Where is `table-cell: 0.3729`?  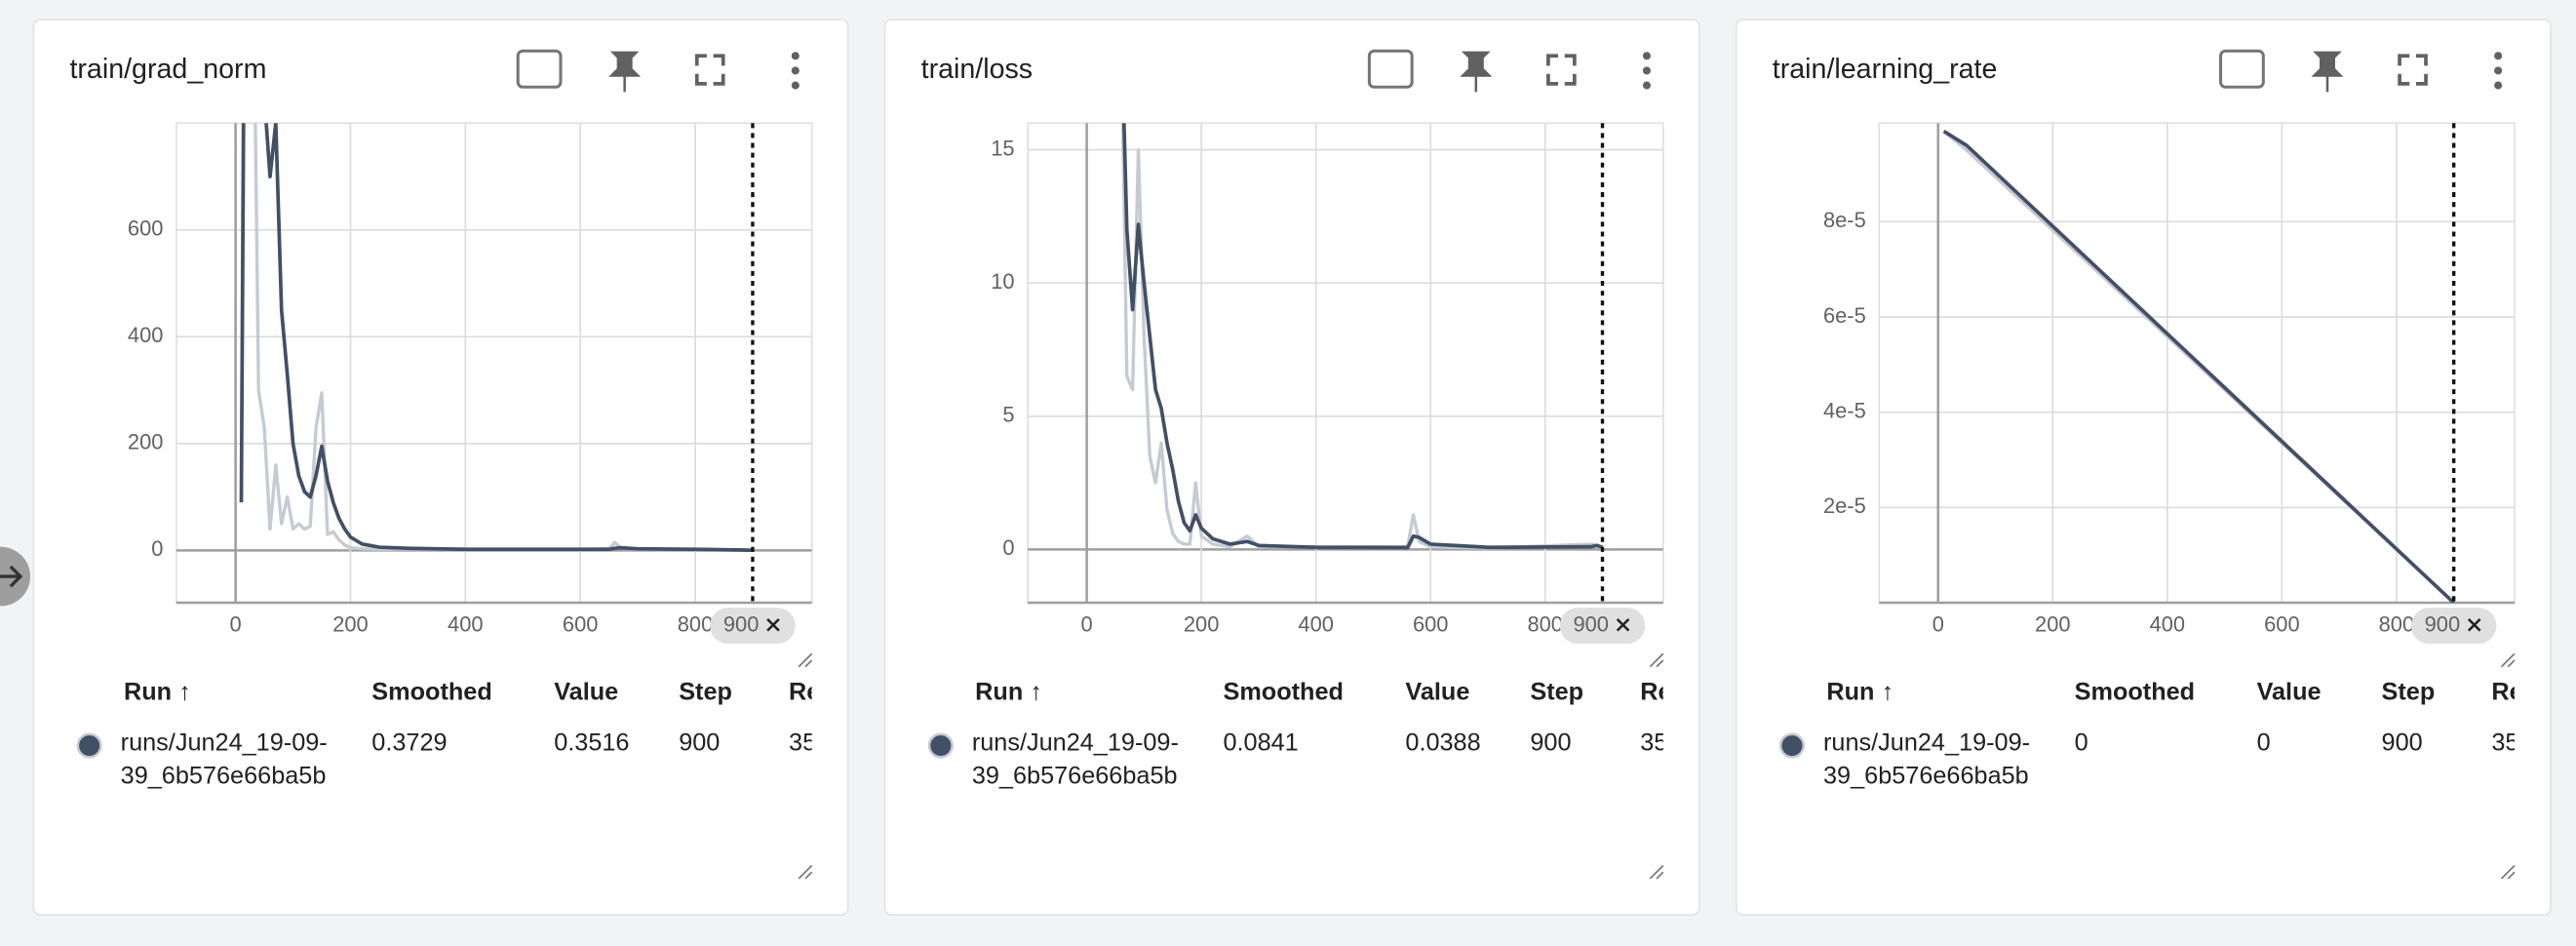
table-cell: 0.3729 is located at coordinates (409, 743).